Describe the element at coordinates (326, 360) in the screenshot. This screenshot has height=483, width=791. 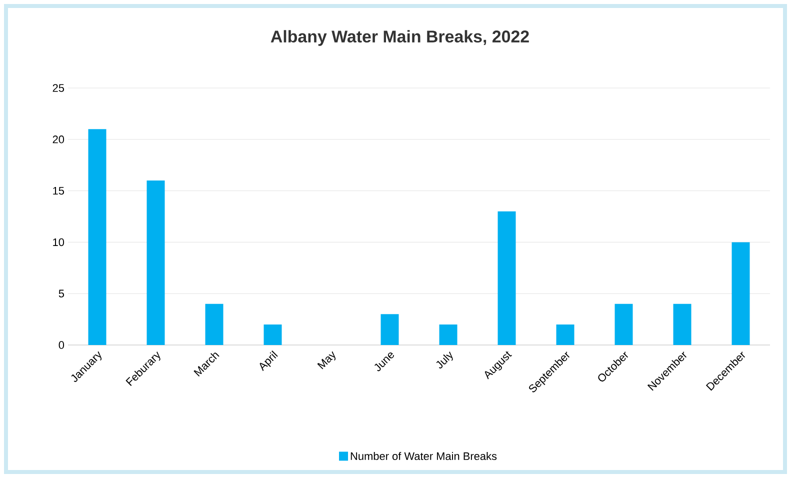
I see `x-tick-label: May` at that location.